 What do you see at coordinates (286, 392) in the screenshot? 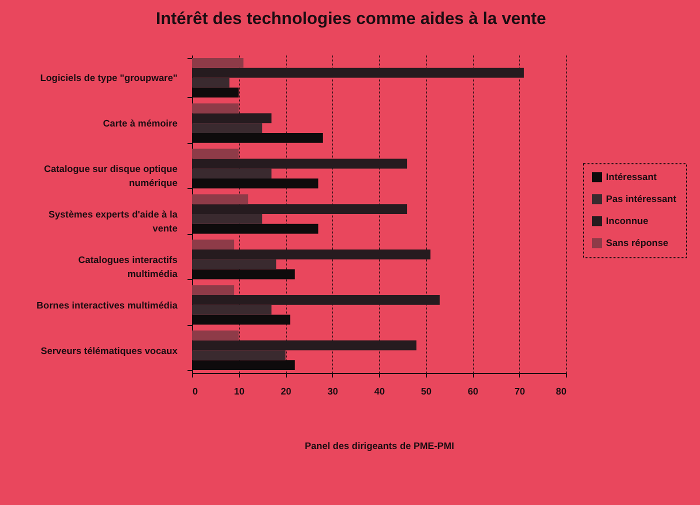
I see `x-tick-label: 20` at bounding box center [286, 392].